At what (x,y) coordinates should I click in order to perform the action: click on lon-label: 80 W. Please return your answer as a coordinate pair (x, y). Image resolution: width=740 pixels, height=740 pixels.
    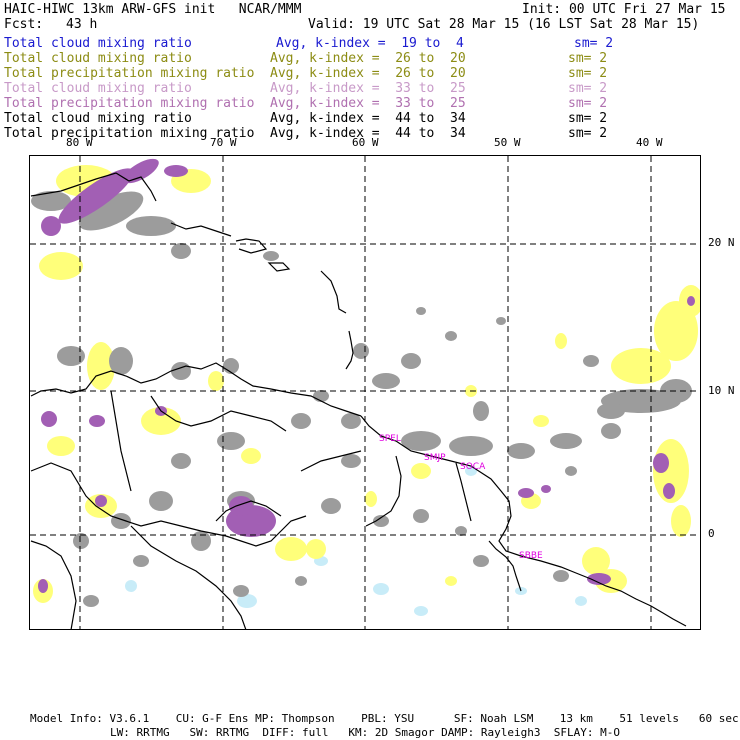
    Looking at the image, I should click on (79, 142).